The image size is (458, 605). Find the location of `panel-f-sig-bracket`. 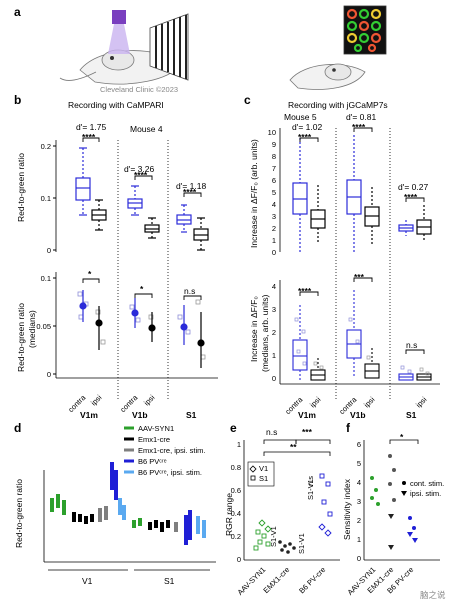

panel-f-sig-bracket is located at coordinates (404, 441).